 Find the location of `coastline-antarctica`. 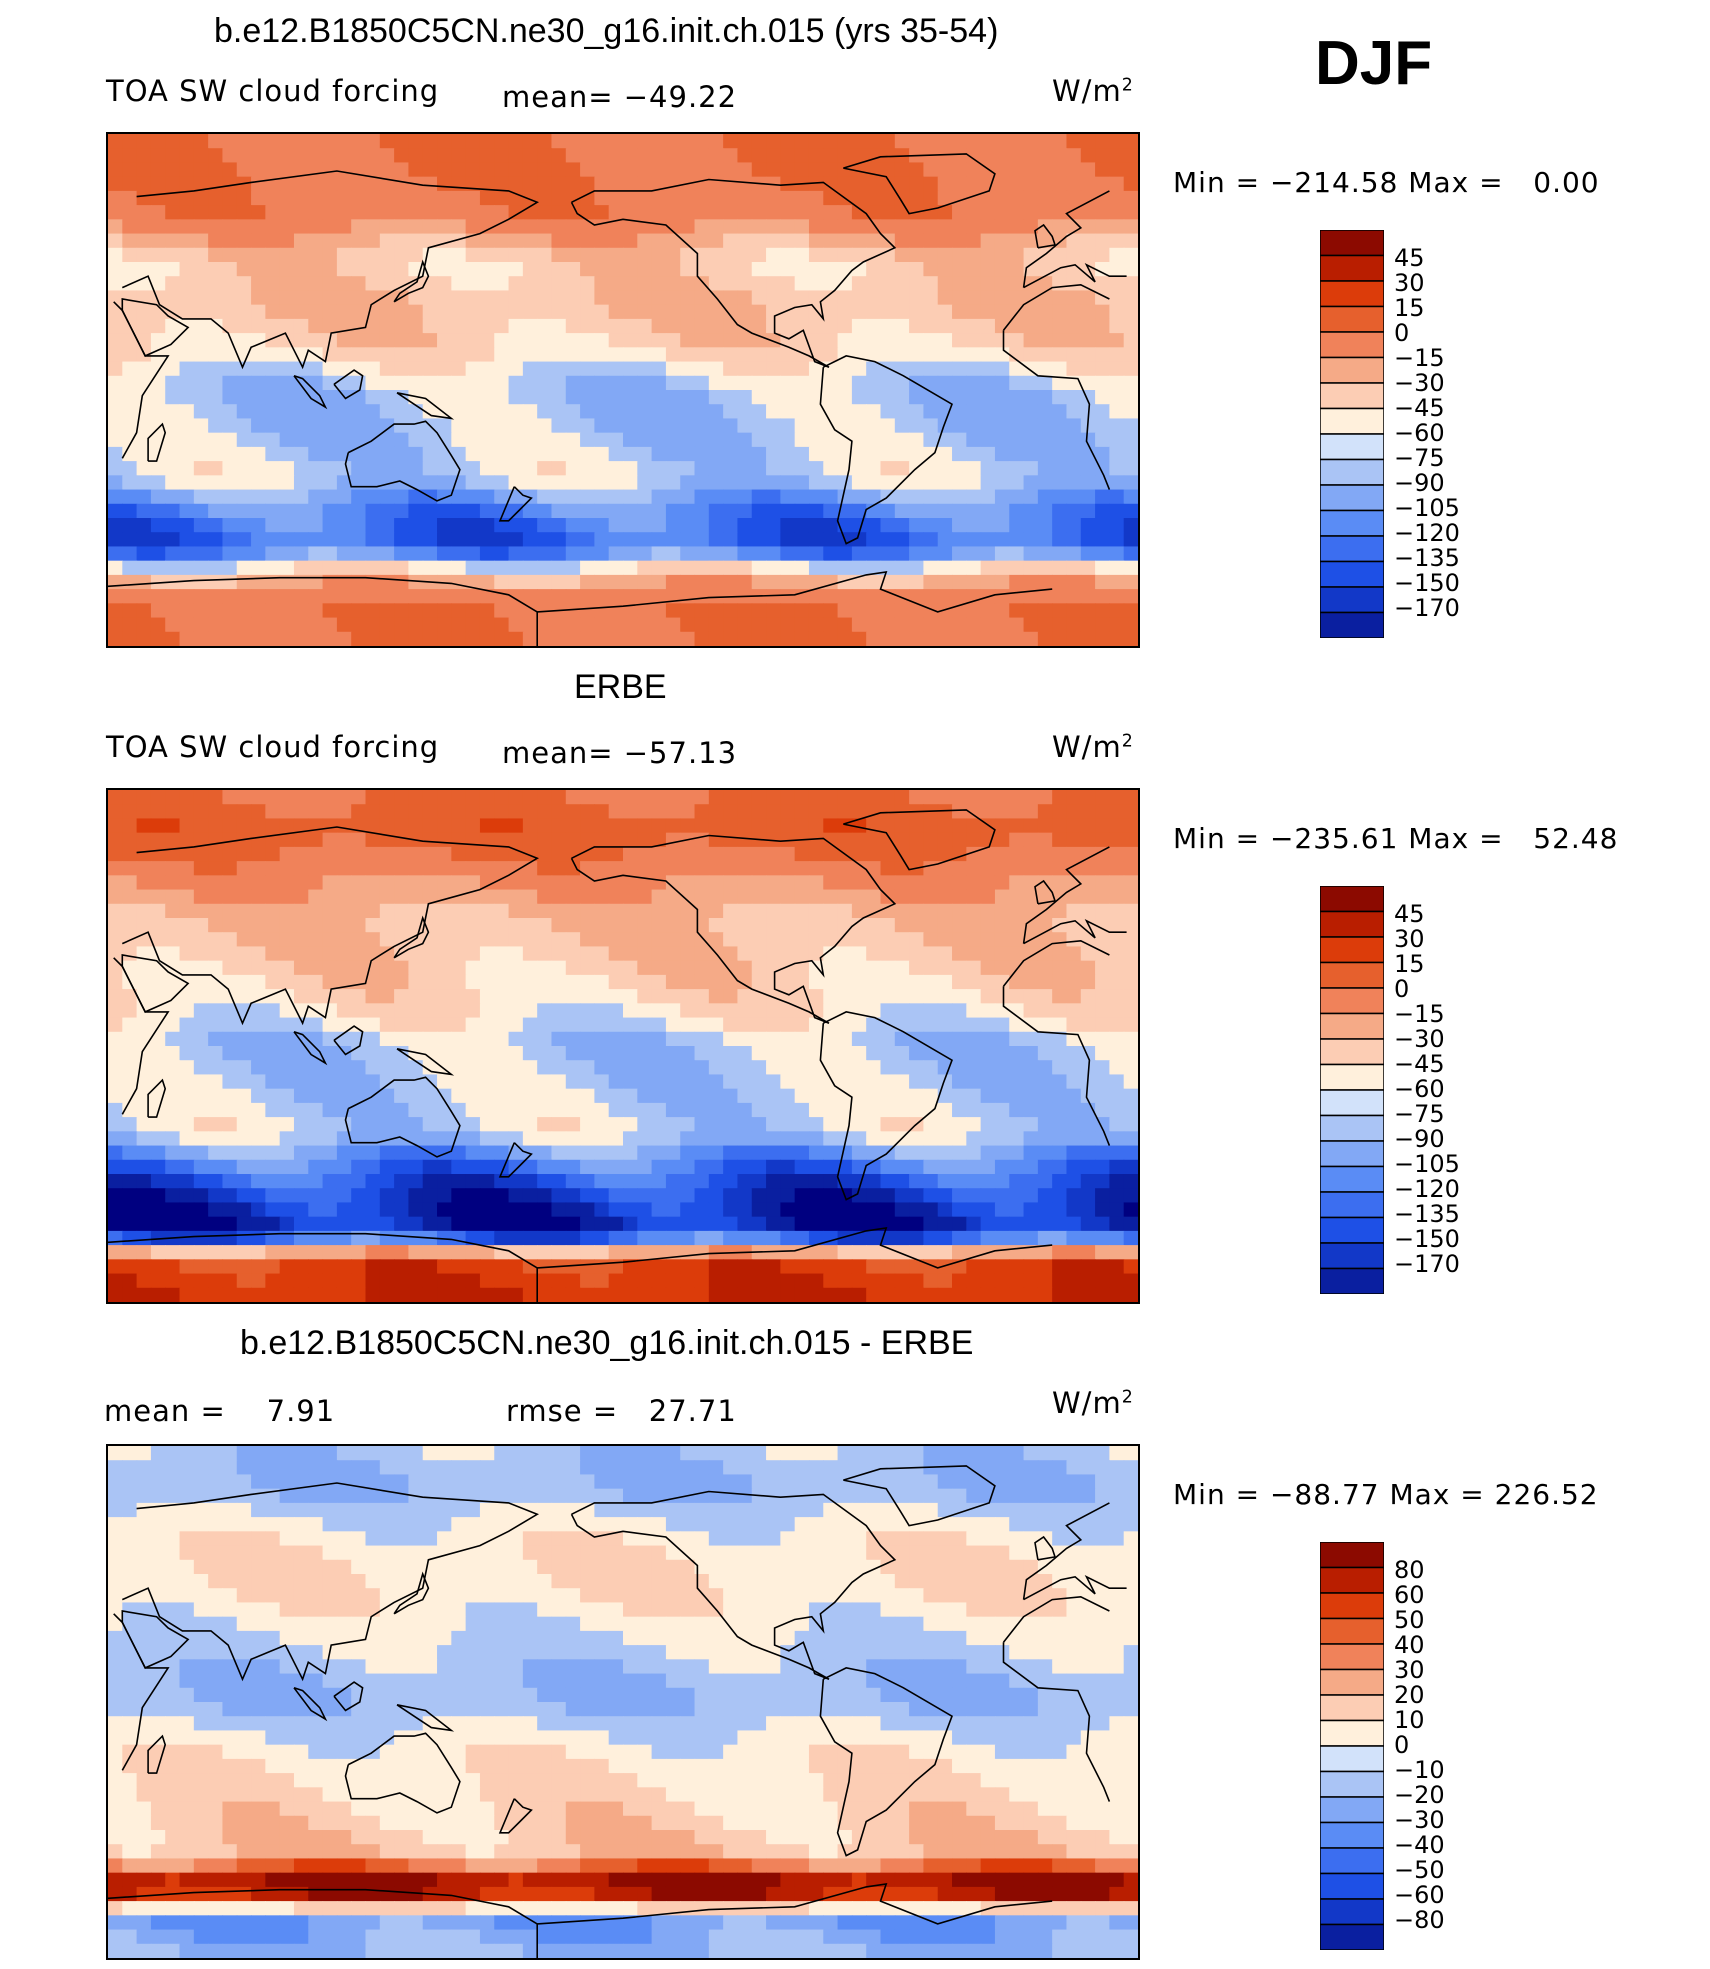

coastline-antarctica is located at coordinates (323, 611).